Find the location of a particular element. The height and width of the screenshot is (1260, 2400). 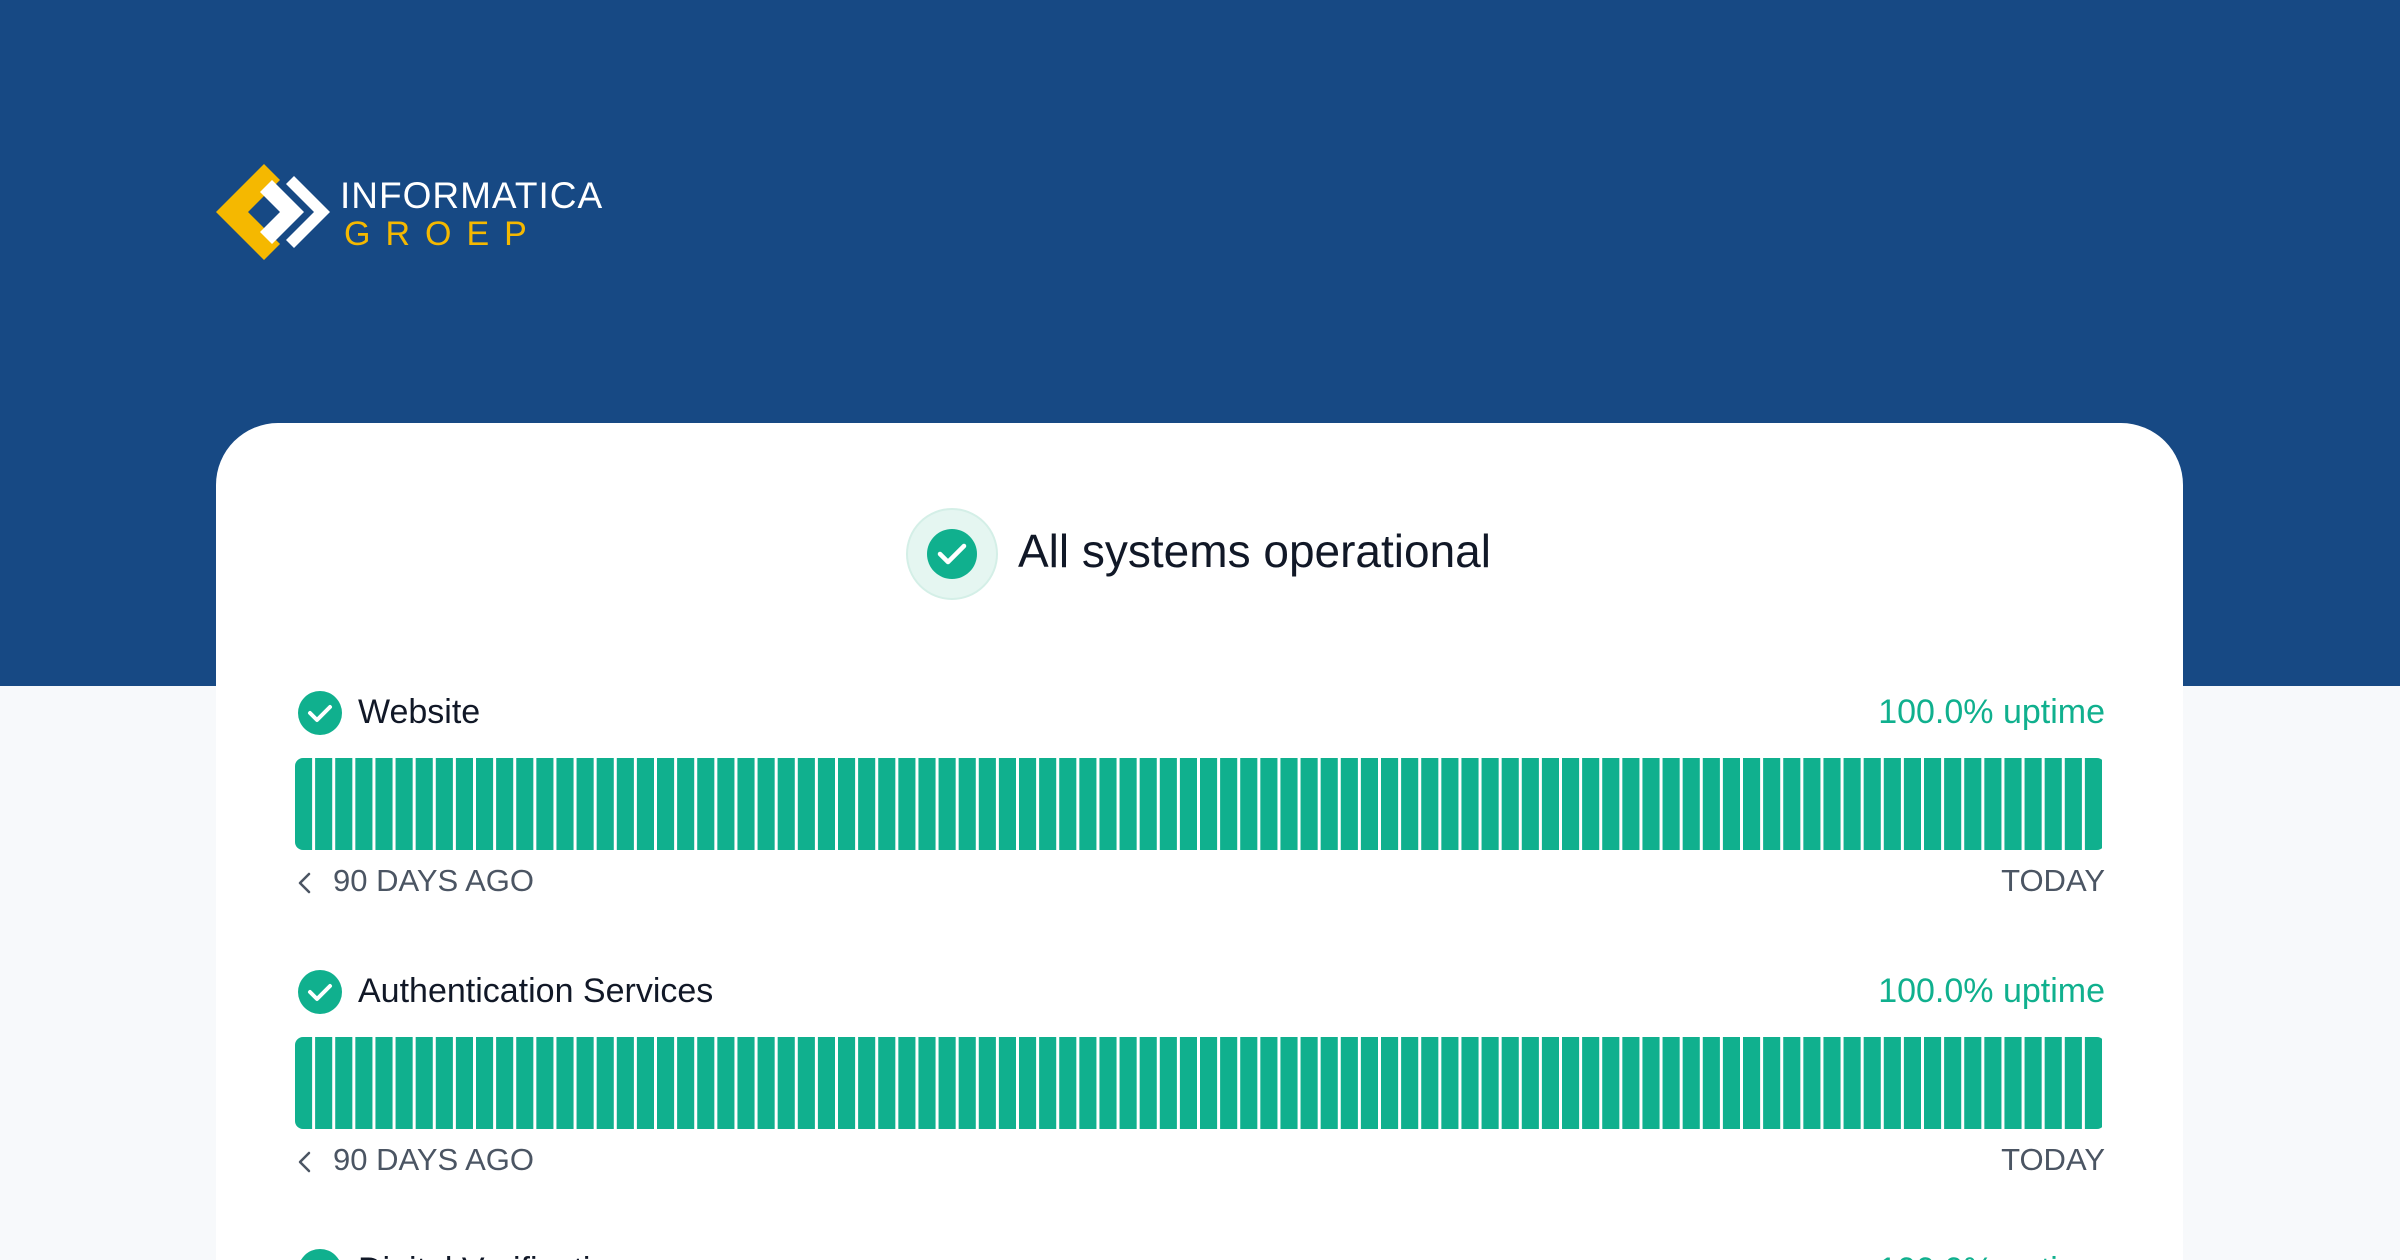

history-end-label: TODAY is located at coordinates (2053, 1159).